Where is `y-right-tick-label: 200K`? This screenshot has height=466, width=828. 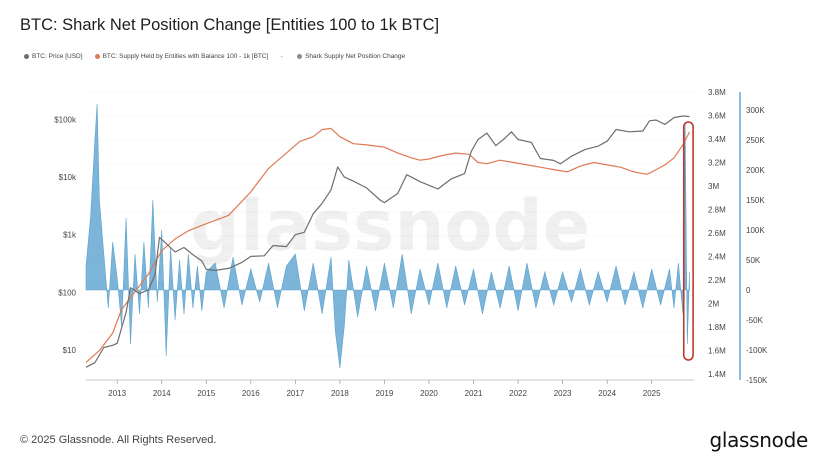 y-right-tick-label: 200K is located at coordinates (755, 170).